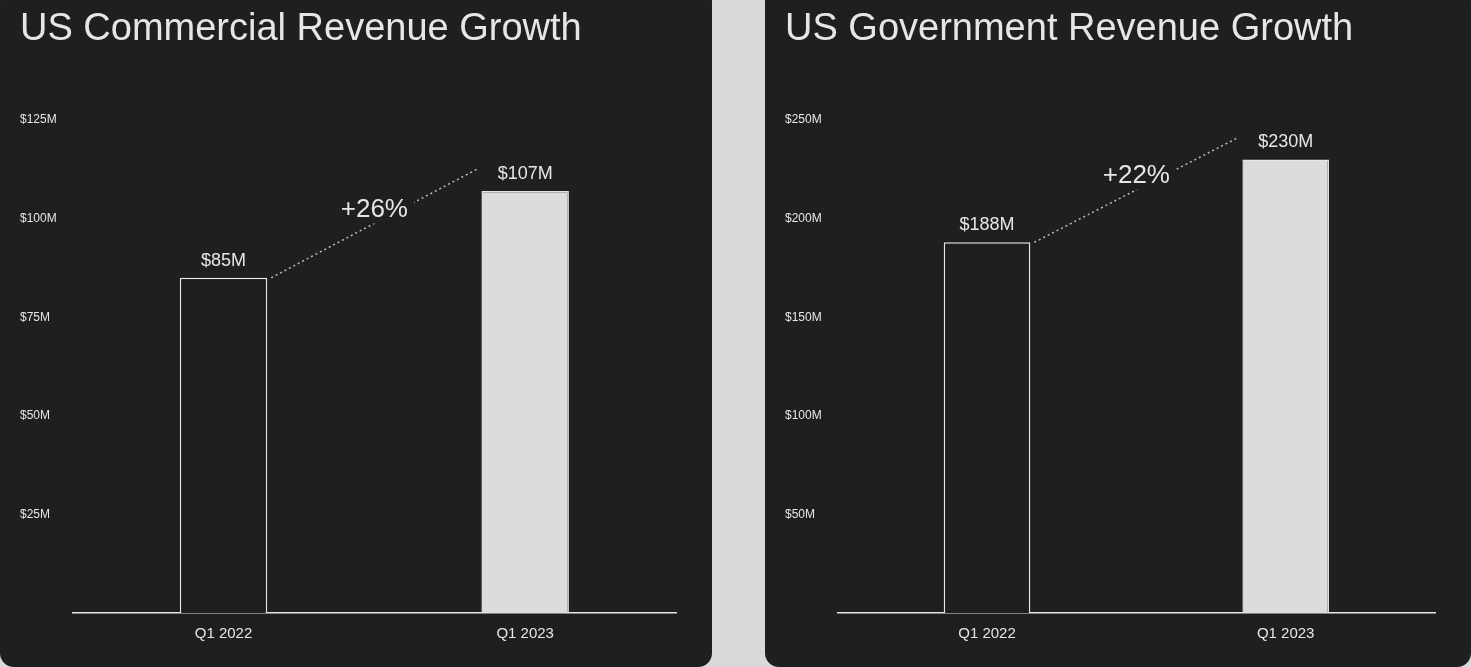  I want to click on y-tick-label: $200M, so click(803, 217).